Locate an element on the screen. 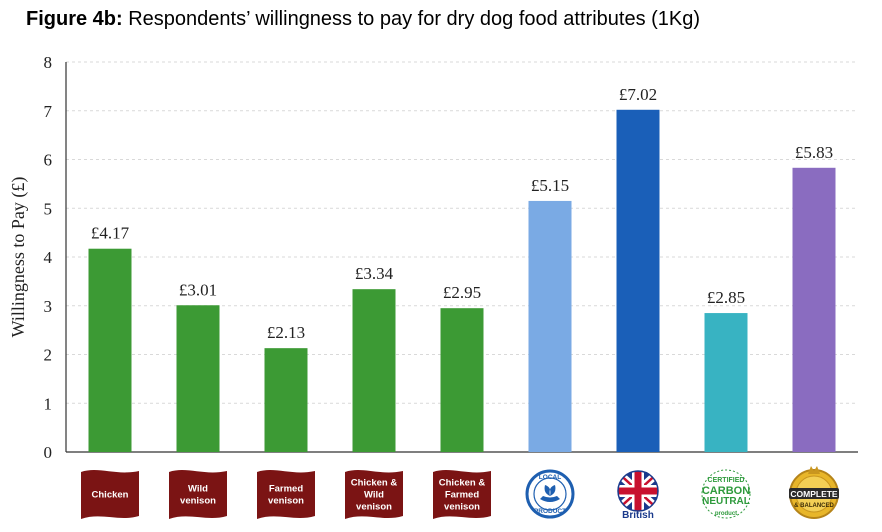  badge-text-british: British is located at coordinates (638, 515).